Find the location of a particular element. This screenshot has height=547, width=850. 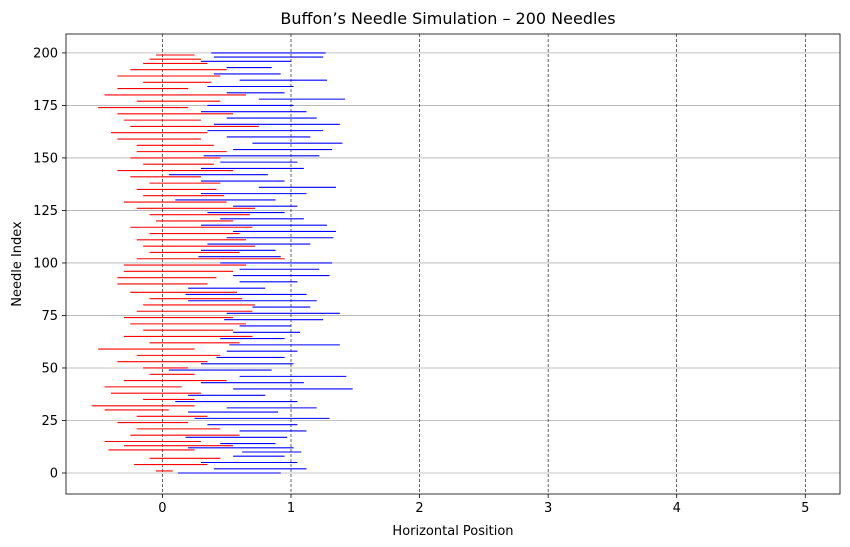

y-axis-ticks: 0 25 50 75 100 125 150 175 200 is located at coordinates (49, 263).